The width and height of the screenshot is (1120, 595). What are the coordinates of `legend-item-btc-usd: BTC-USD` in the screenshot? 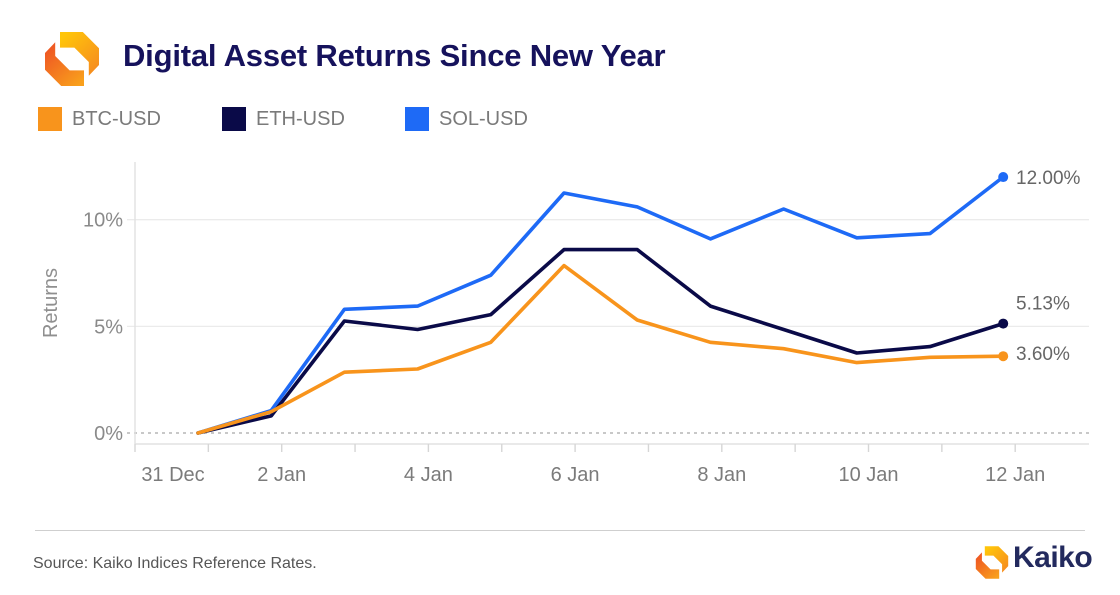 It's located at (99, 119).